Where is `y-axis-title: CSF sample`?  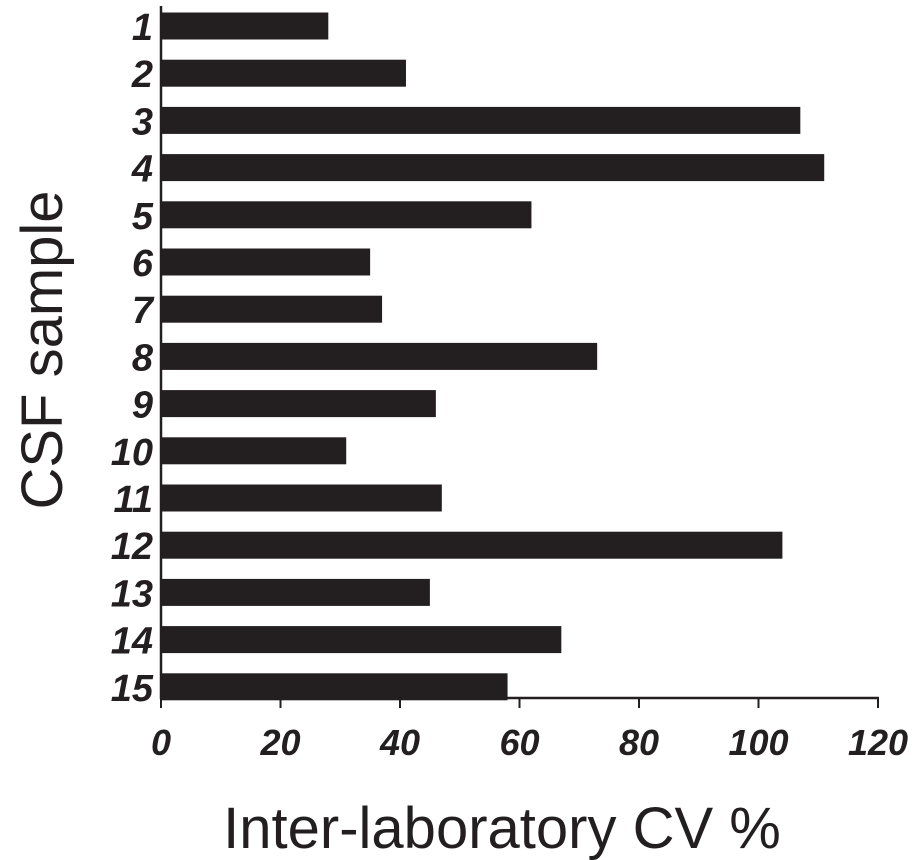
y-axis-title: CSF sample is located at coordinates (42, 349).